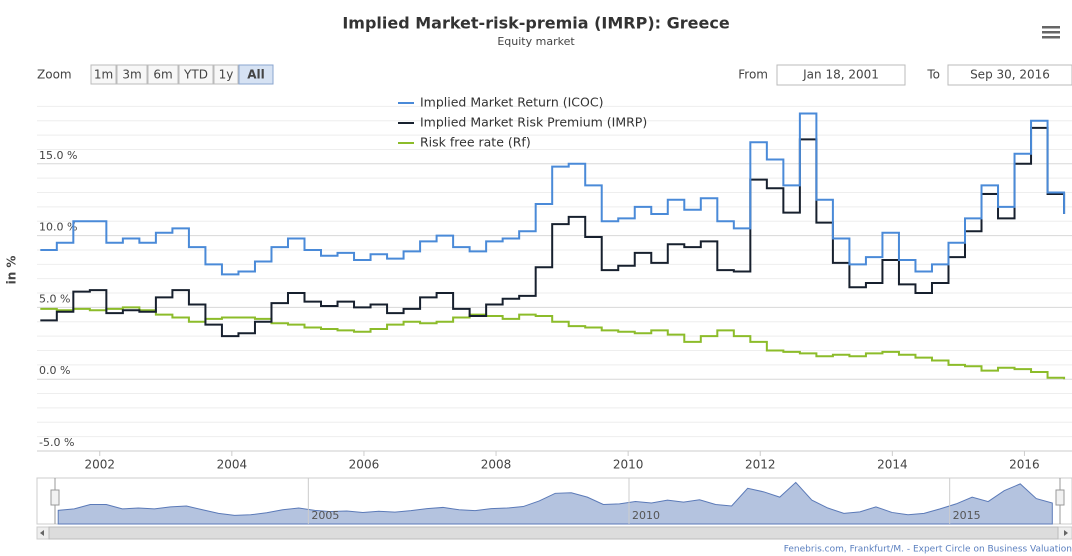  Describe the element at coordinates (56, 442) in the screenshot. I see `y-tick-label: -5.0 %` at that location.